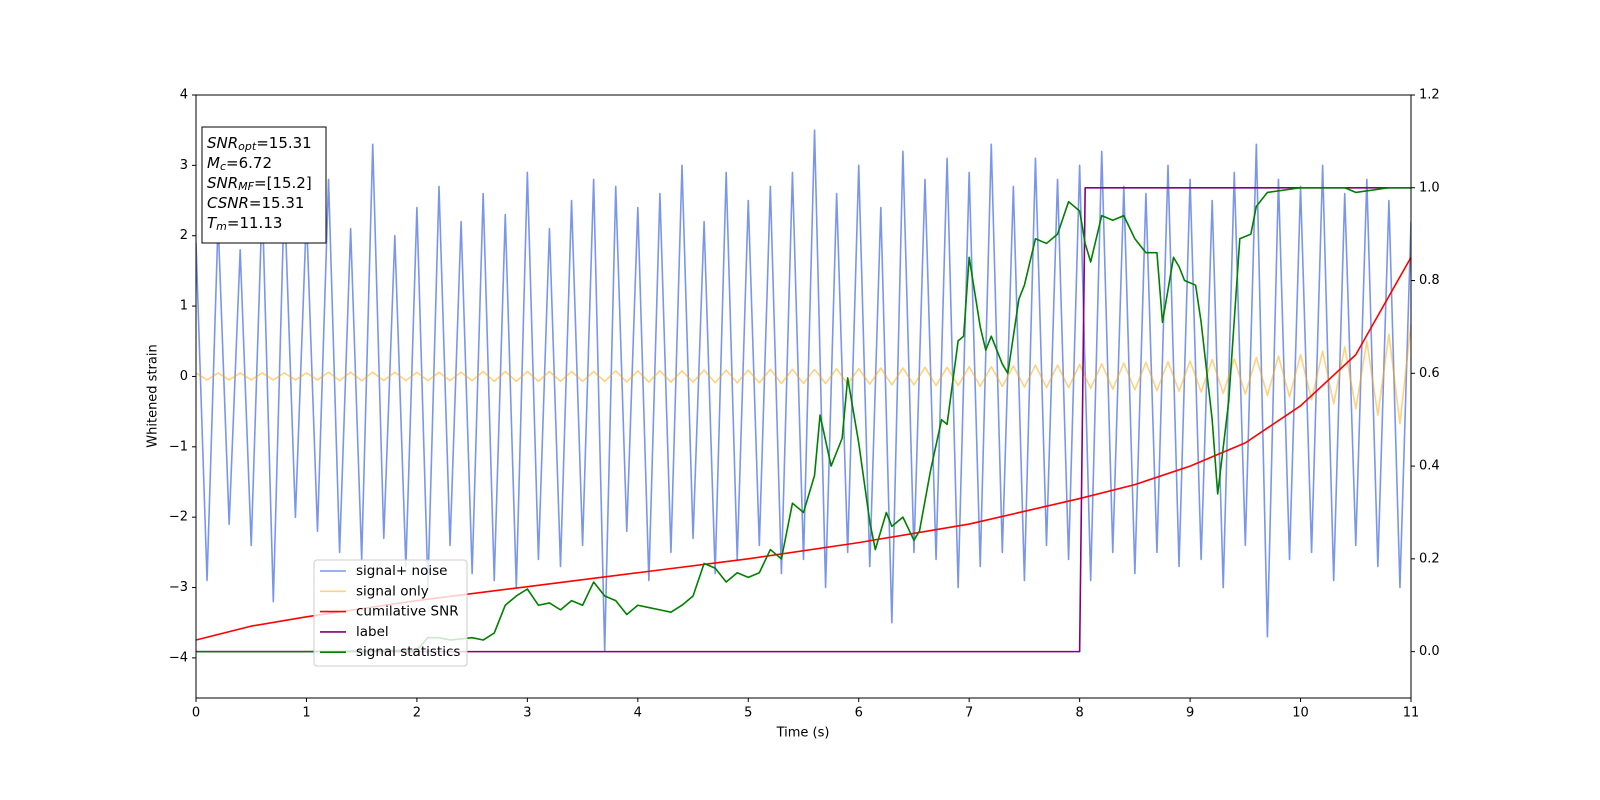  I want to click on y-tick-label: −2, so click(178, 517).